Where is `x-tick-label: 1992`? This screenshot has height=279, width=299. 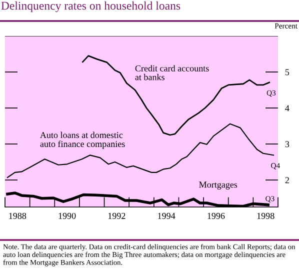
x-tick-label: 1992 is located at coordinates (117, 215).